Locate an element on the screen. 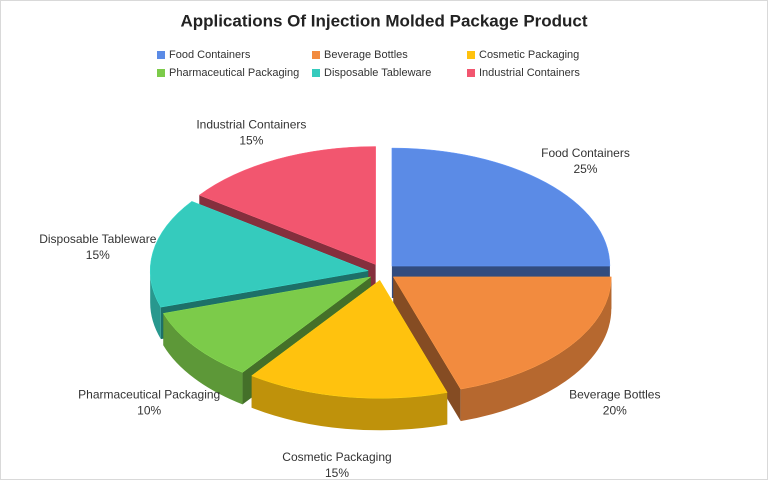 Image resolution: width=768 pixels, height=480 pixels. data-label-name: Disposable Tableware is located at coordinates (98, 239).